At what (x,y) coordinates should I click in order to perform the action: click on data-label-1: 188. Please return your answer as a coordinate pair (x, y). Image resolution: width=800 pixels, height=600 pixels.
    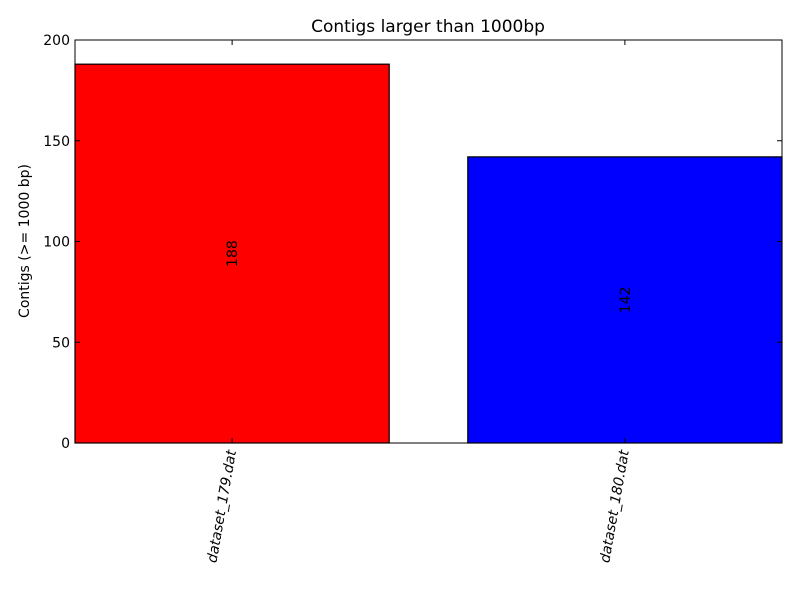
    Looking at the image, I should click on (233, 253).